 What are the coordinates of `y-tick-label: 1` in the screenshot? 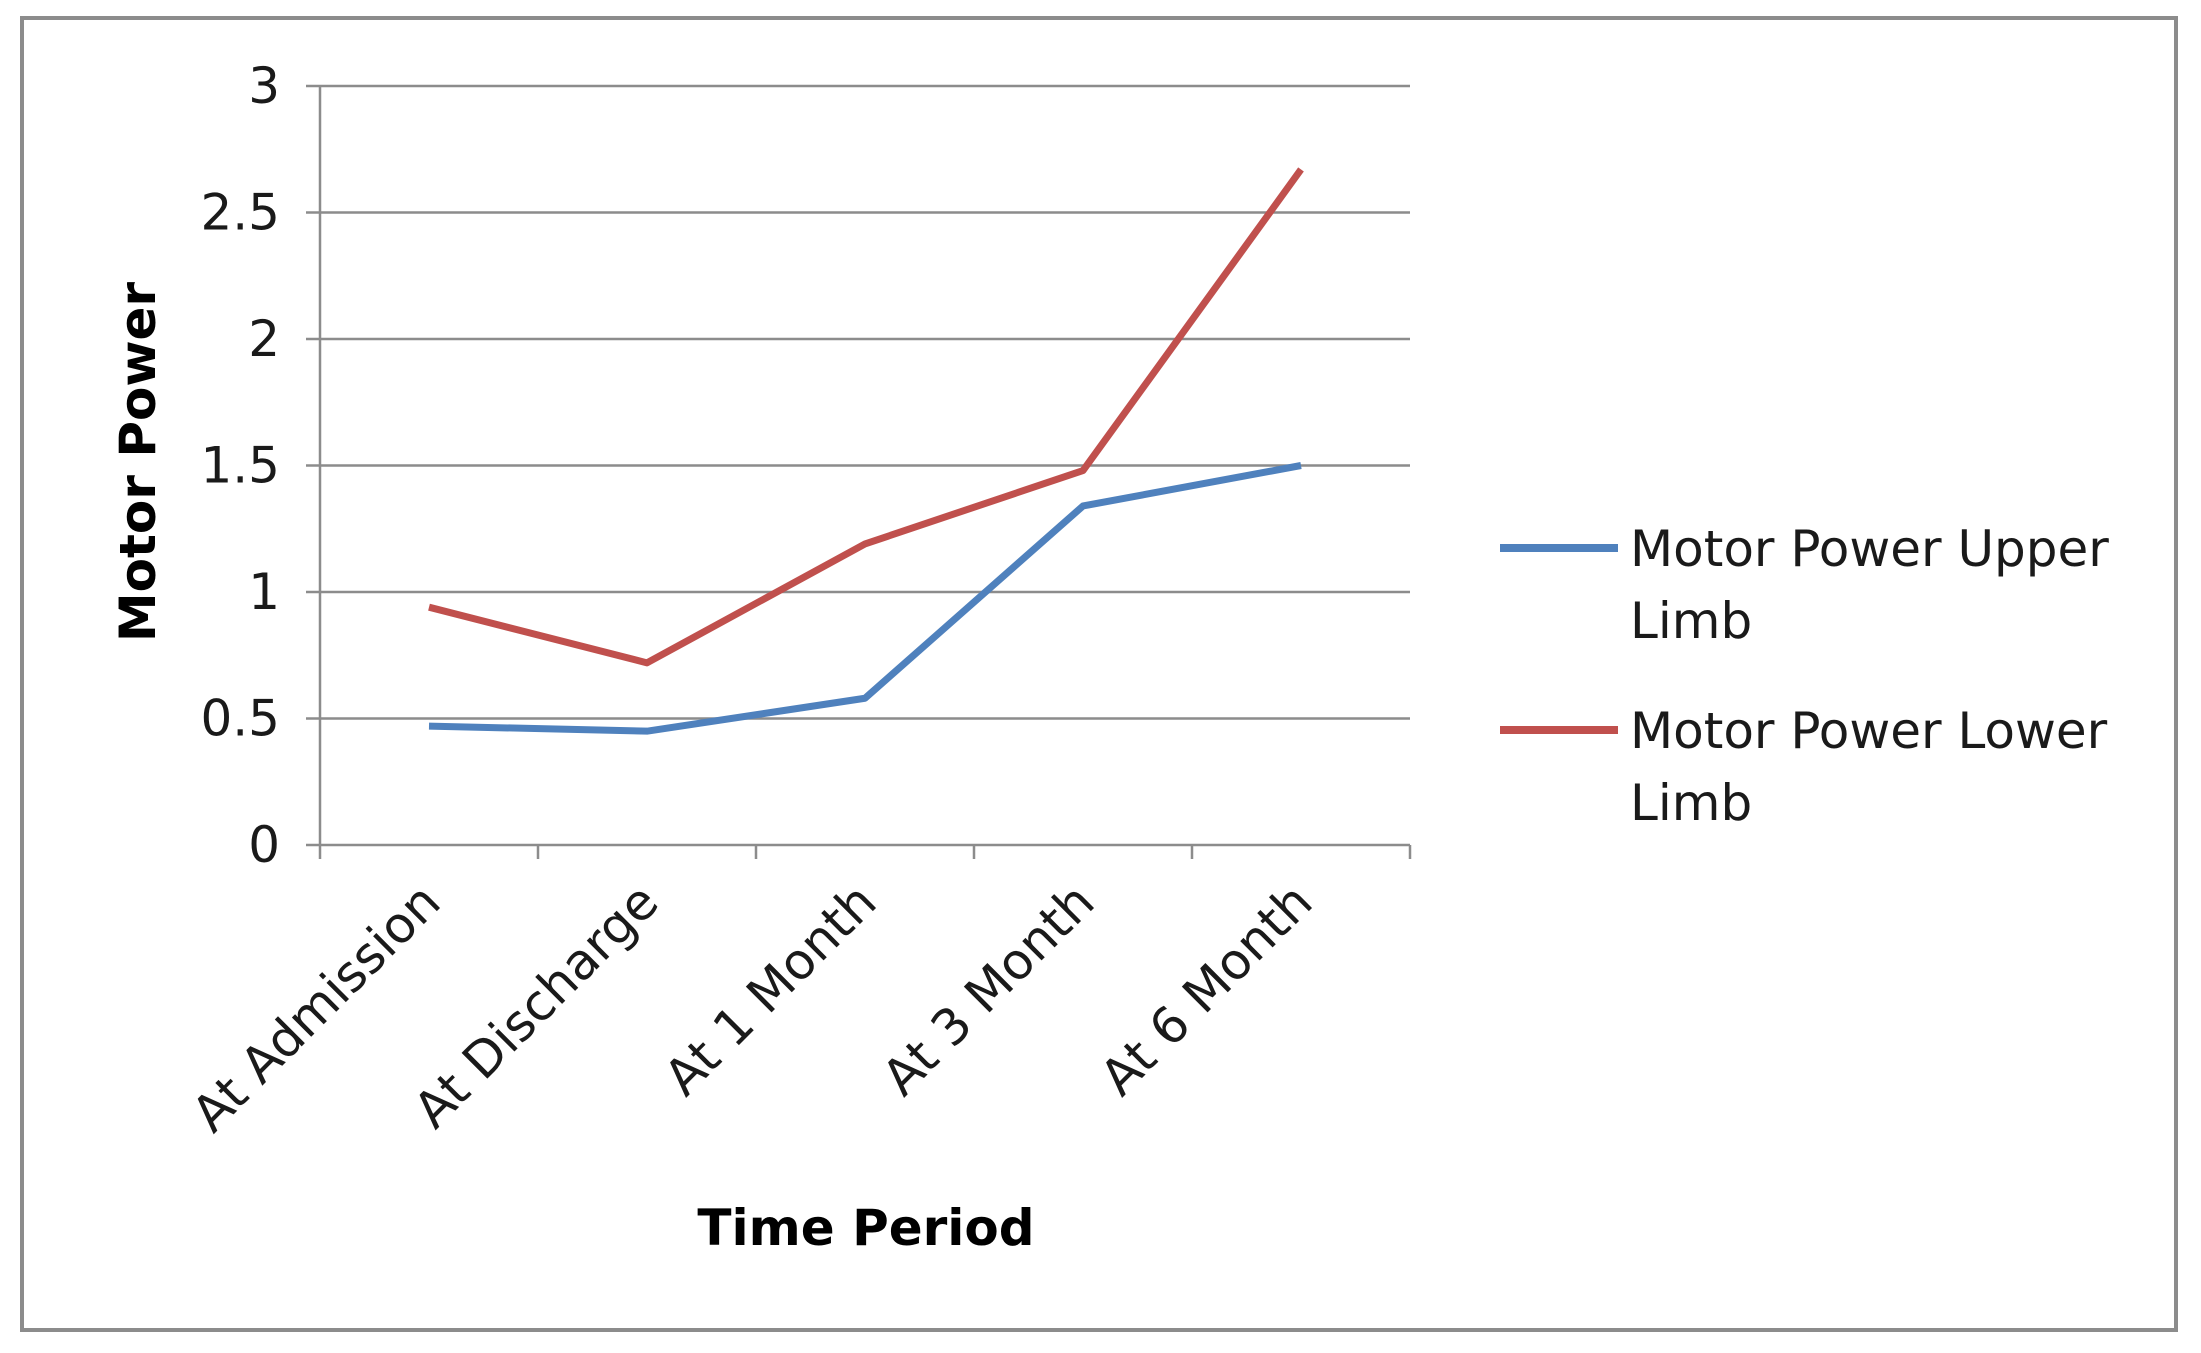 It's located at (264, 592).